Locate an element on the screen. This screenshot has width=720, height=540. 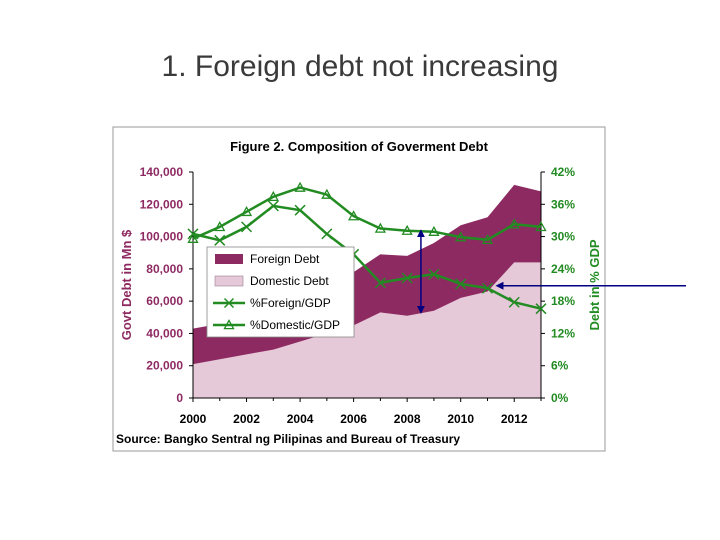
x-tick-label: 2006 is located at coordinates (353, 419).